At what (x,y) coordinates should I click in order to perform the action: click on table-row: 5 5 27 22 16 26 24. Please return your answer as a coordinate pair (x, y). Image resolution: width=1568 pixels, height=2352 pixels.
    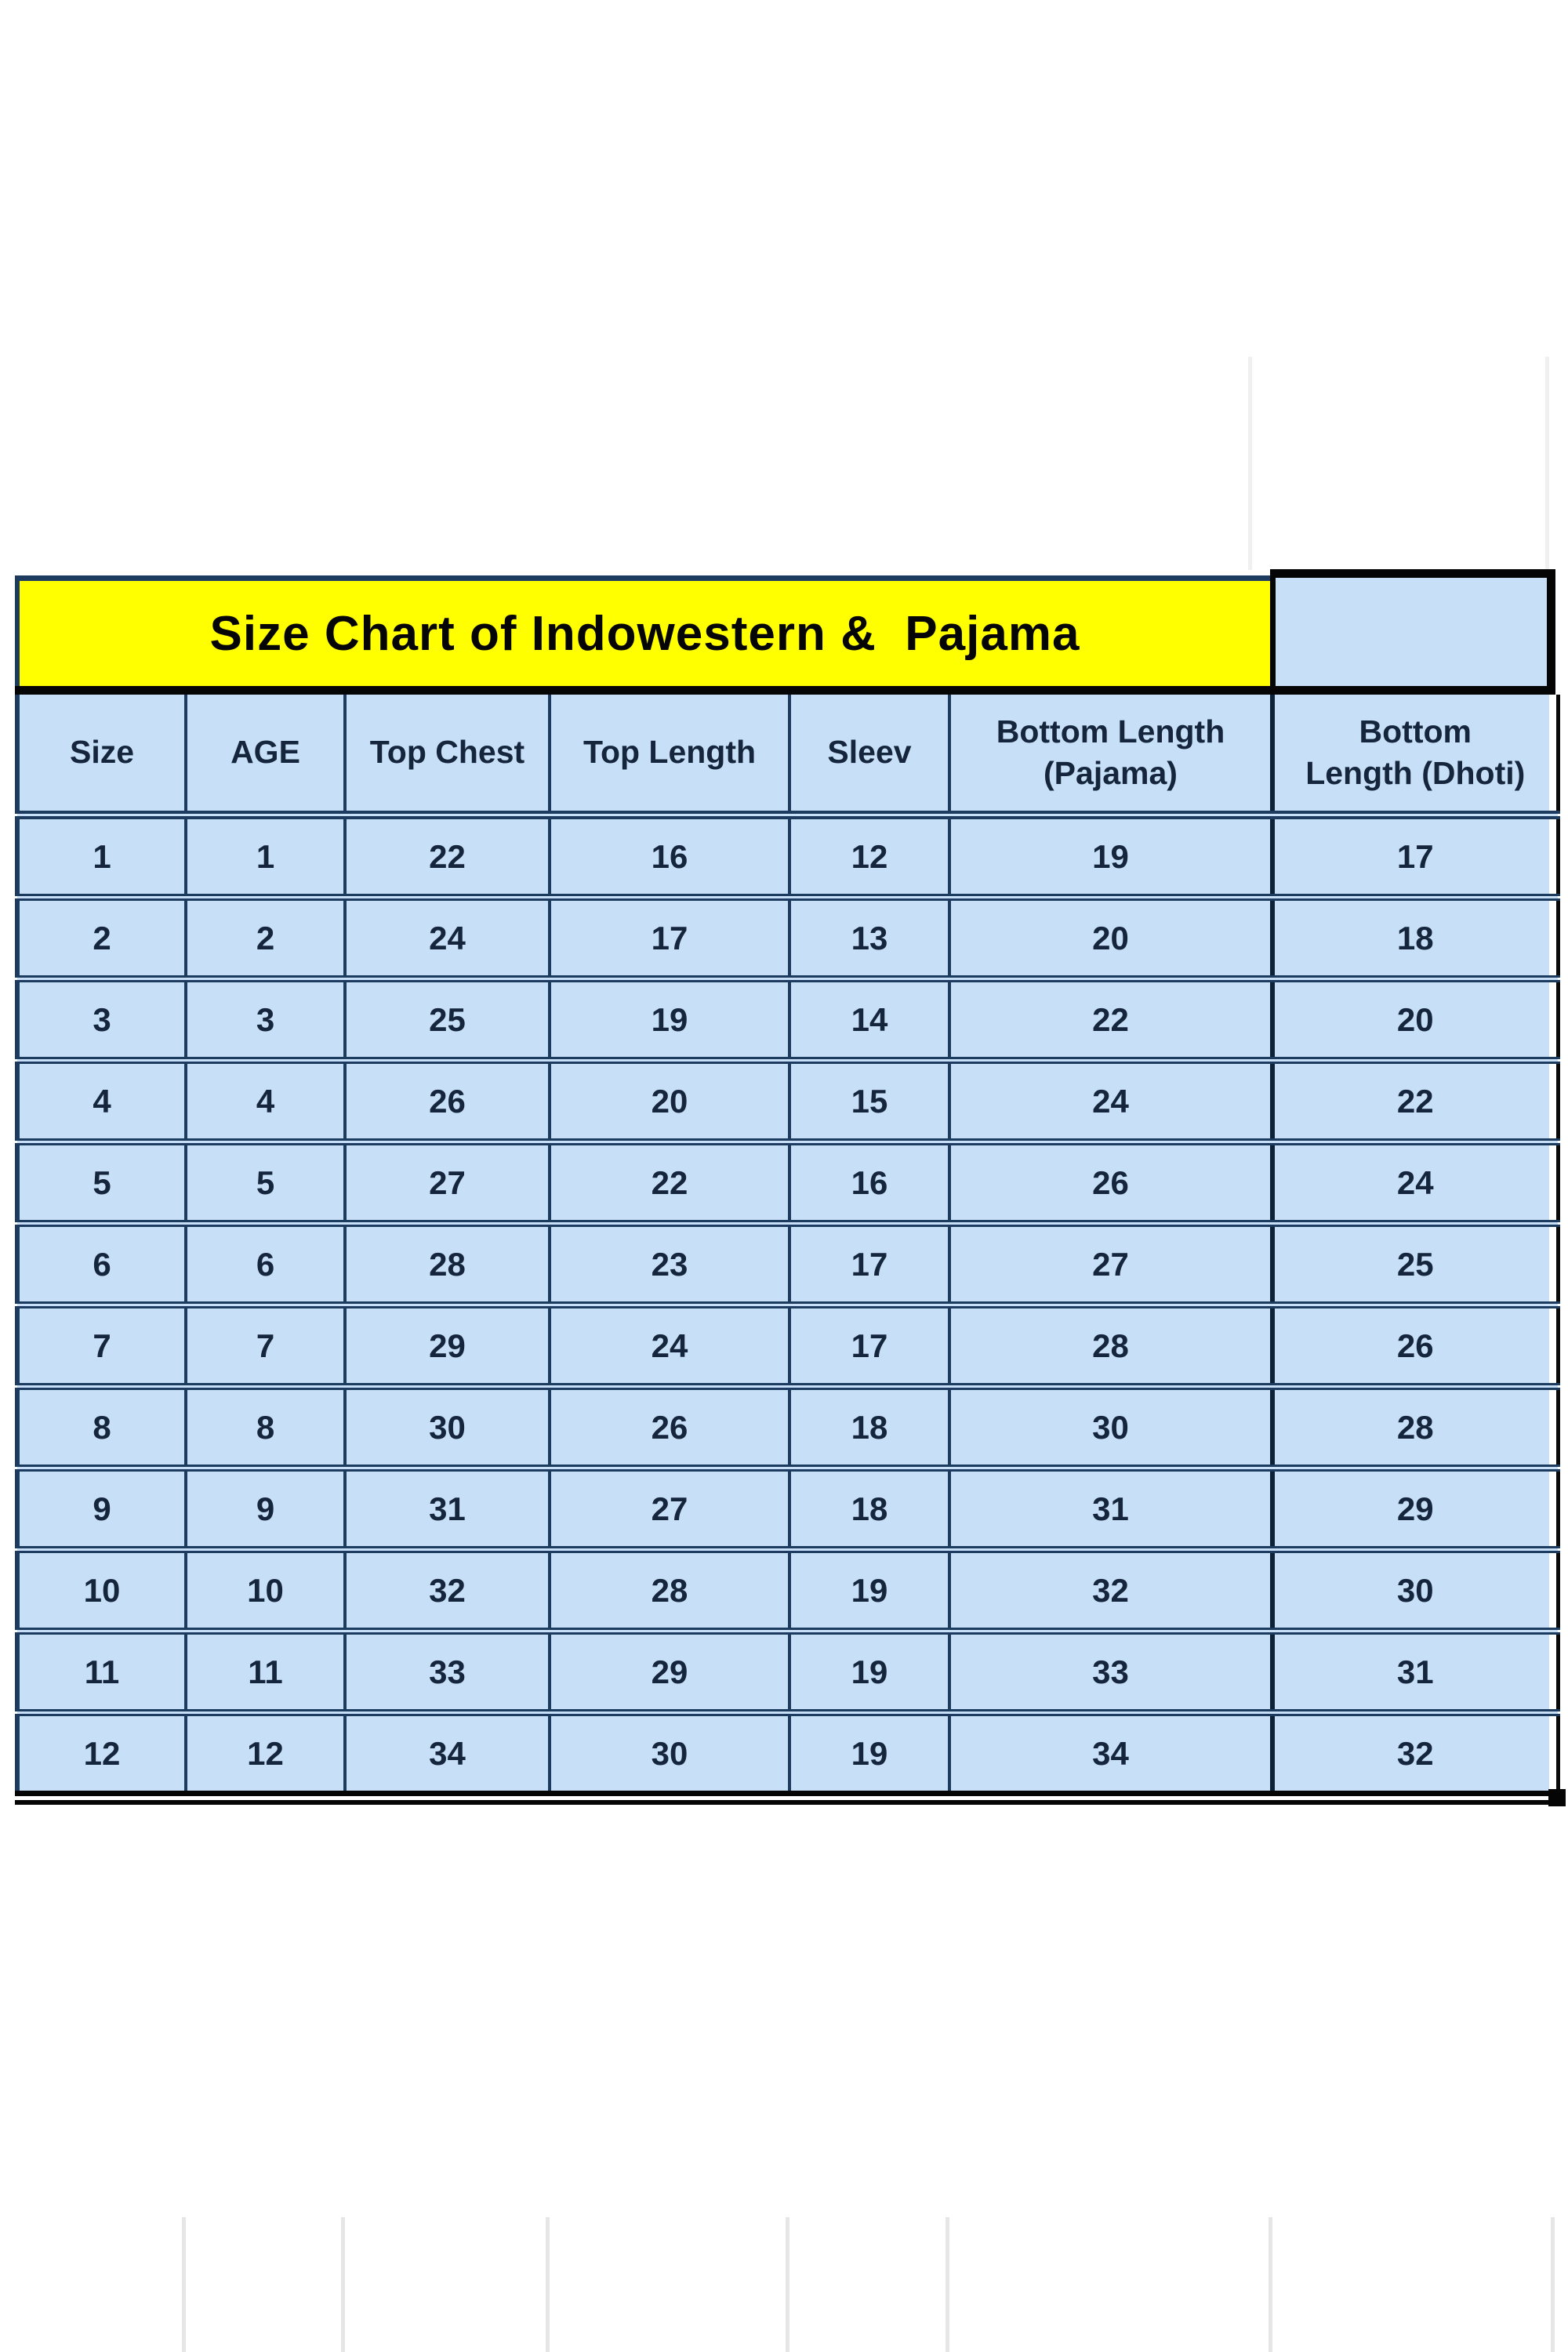
    Looking at the image, I should click on (787, 1184).